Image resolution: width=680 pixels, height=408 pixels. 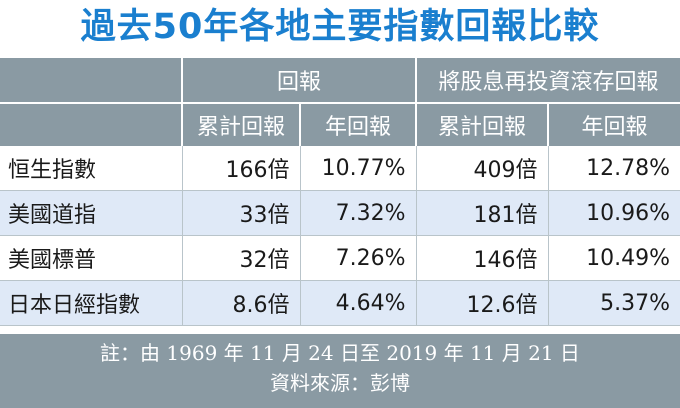 I want to click on table-row: 日本日經指數 8.6倍 4.64% 12.6倍 5.37%, so click(x=340, y=303).